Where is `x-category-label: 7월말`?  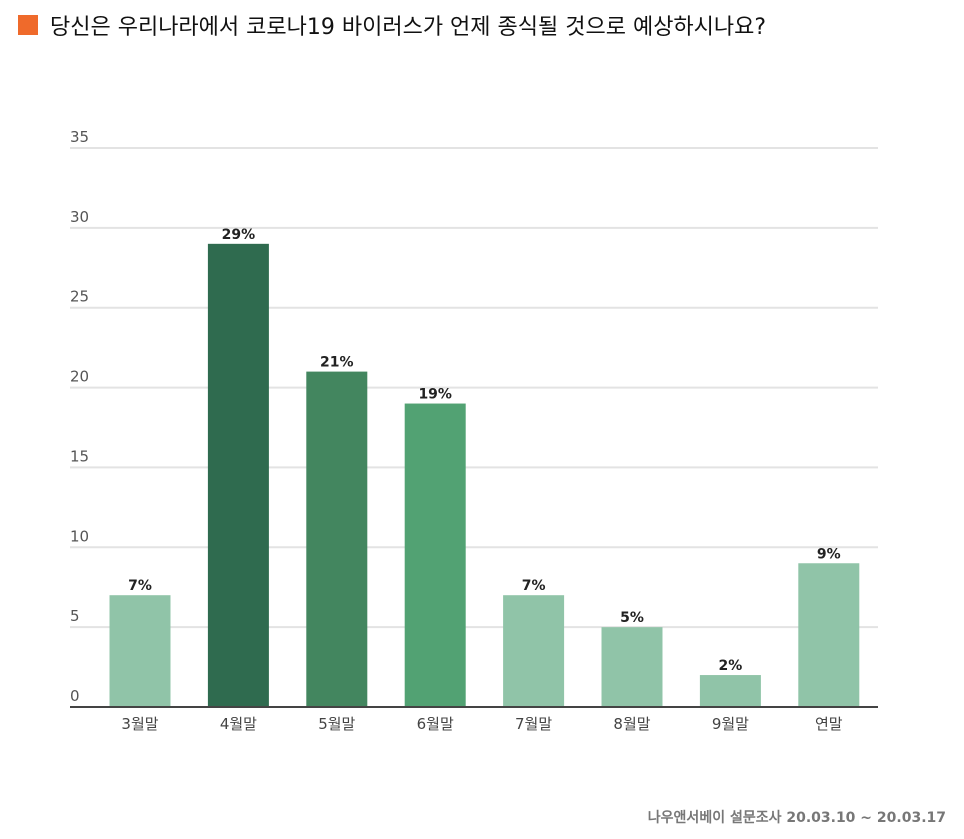
x-category-label: 7월말 is located at coordinates (533, 724).